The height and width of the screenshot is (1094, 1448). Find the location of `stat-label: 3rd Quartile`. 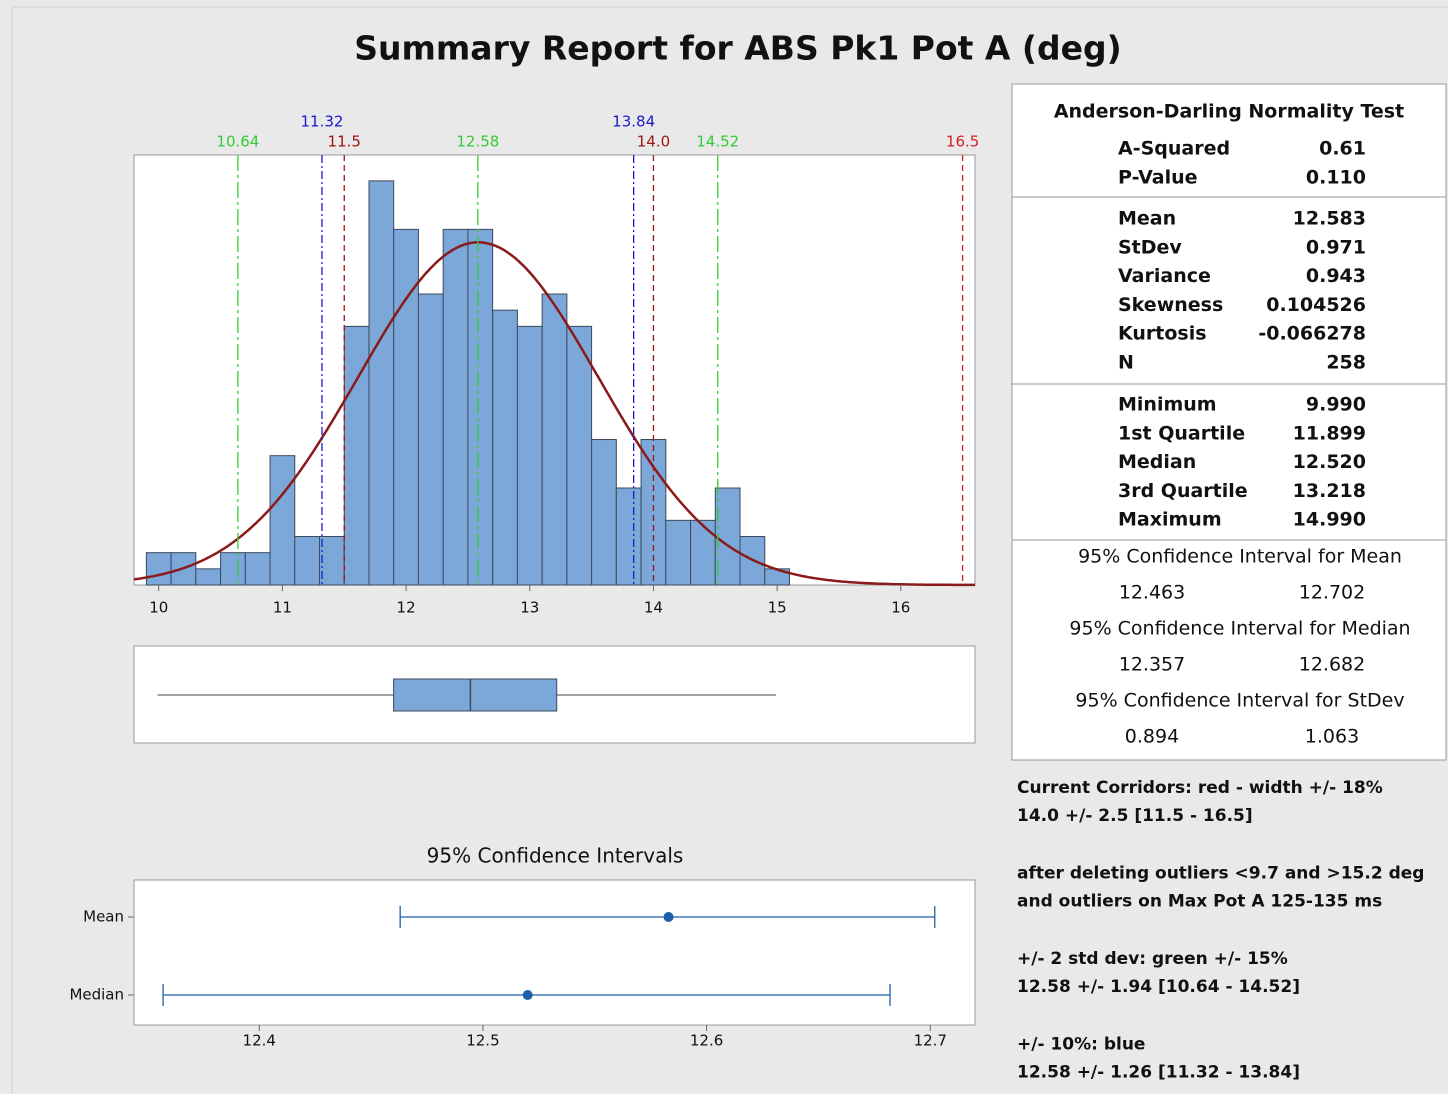

stat-label: 3rd Quartile is located at coordinates (1183, 491).